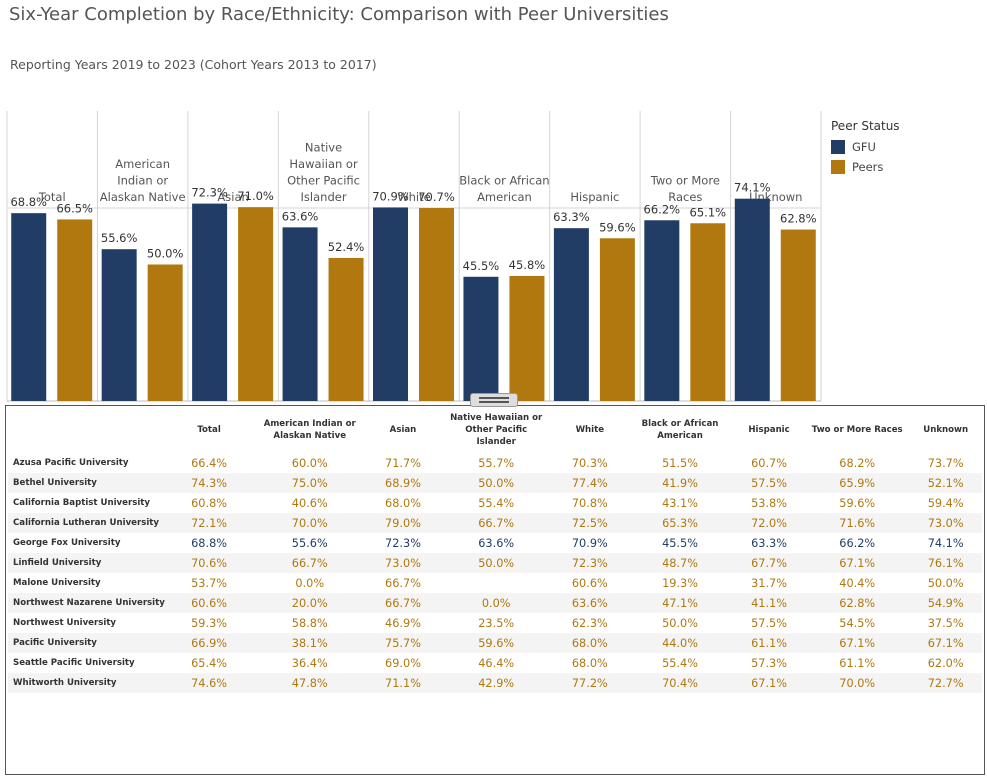 The height and width of the screenshot is (776, 987). What do you see at coordinates (769, 463) in the screenshot?
I see `completion-rate-cell: 60.7%` at bounding box center [769, 463].